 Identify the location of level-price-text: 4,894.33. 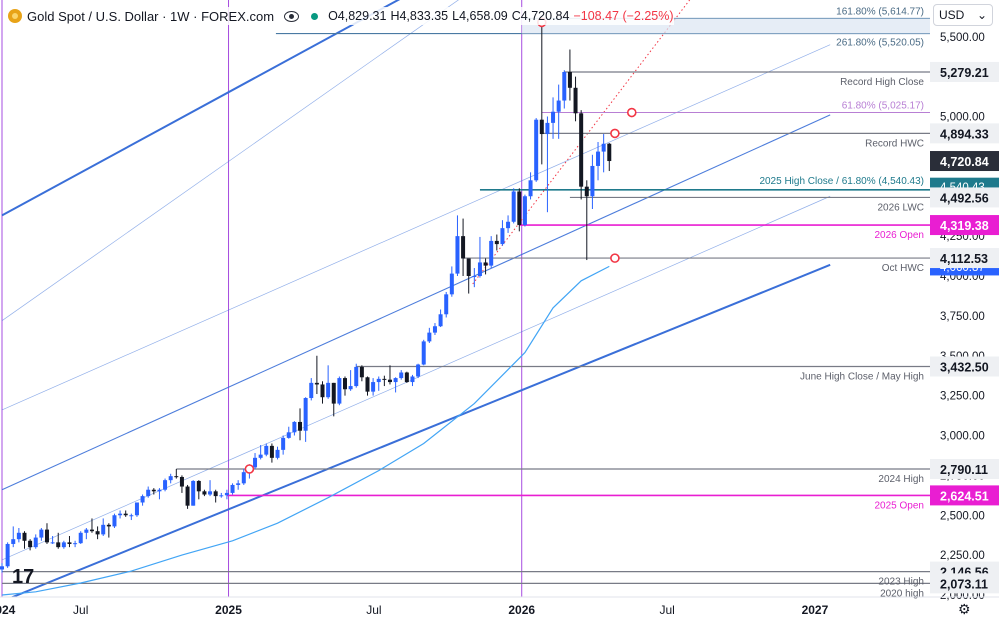
(964, 134).